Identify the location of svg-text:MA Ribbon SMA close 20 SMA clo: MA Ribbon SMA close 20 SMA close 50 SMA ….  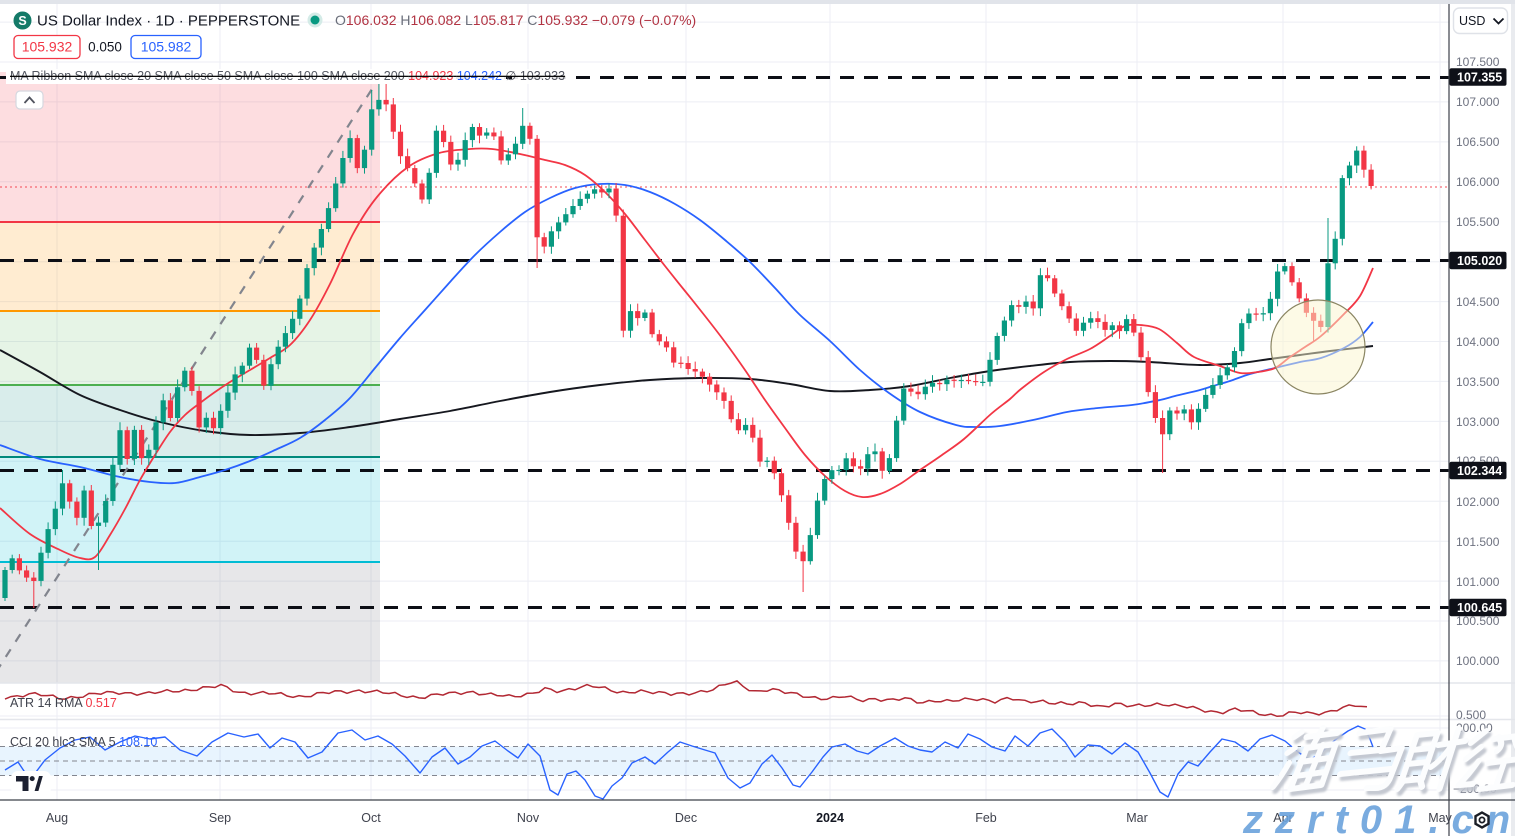
(287, 76).